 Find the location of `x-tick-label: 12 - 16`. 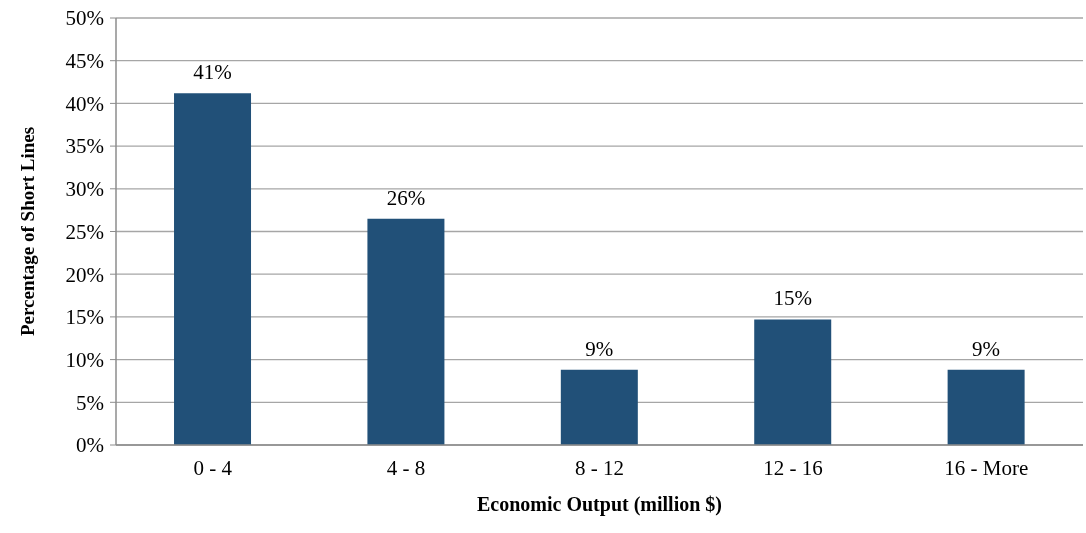

x-tick-label: 12 - 16 is located at coordinates (793, 468).